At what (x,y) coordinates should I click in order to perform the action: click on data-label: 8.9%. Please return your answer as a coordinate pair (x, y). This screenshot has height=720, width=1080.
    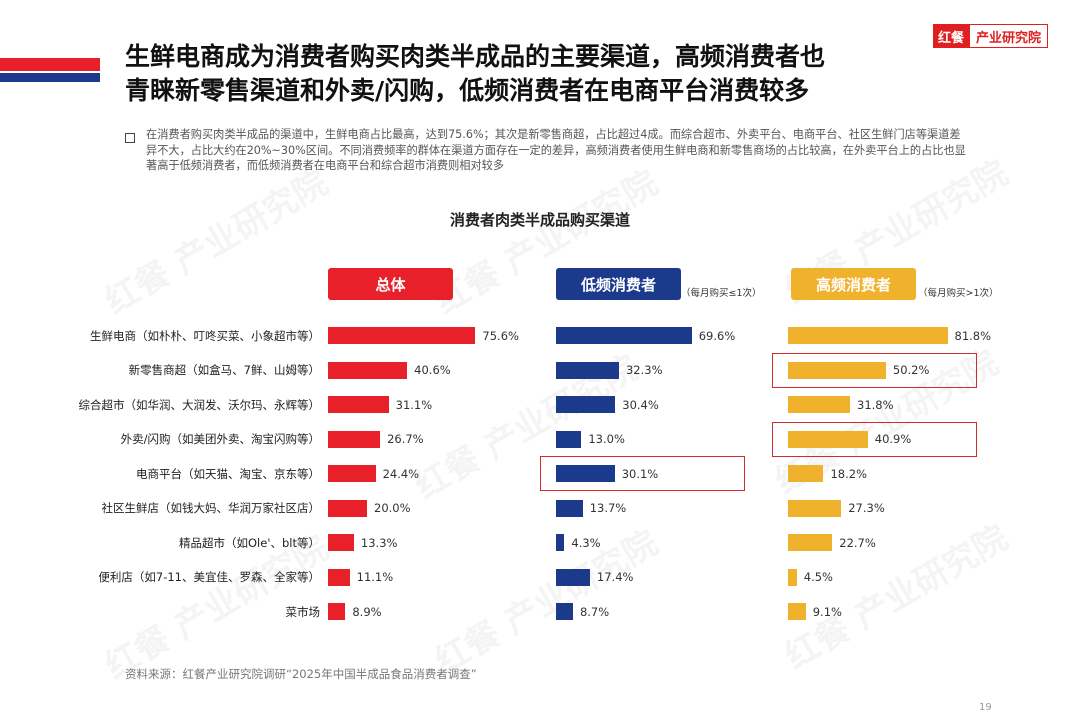
    Looking at the image, I should click on (367, 611).